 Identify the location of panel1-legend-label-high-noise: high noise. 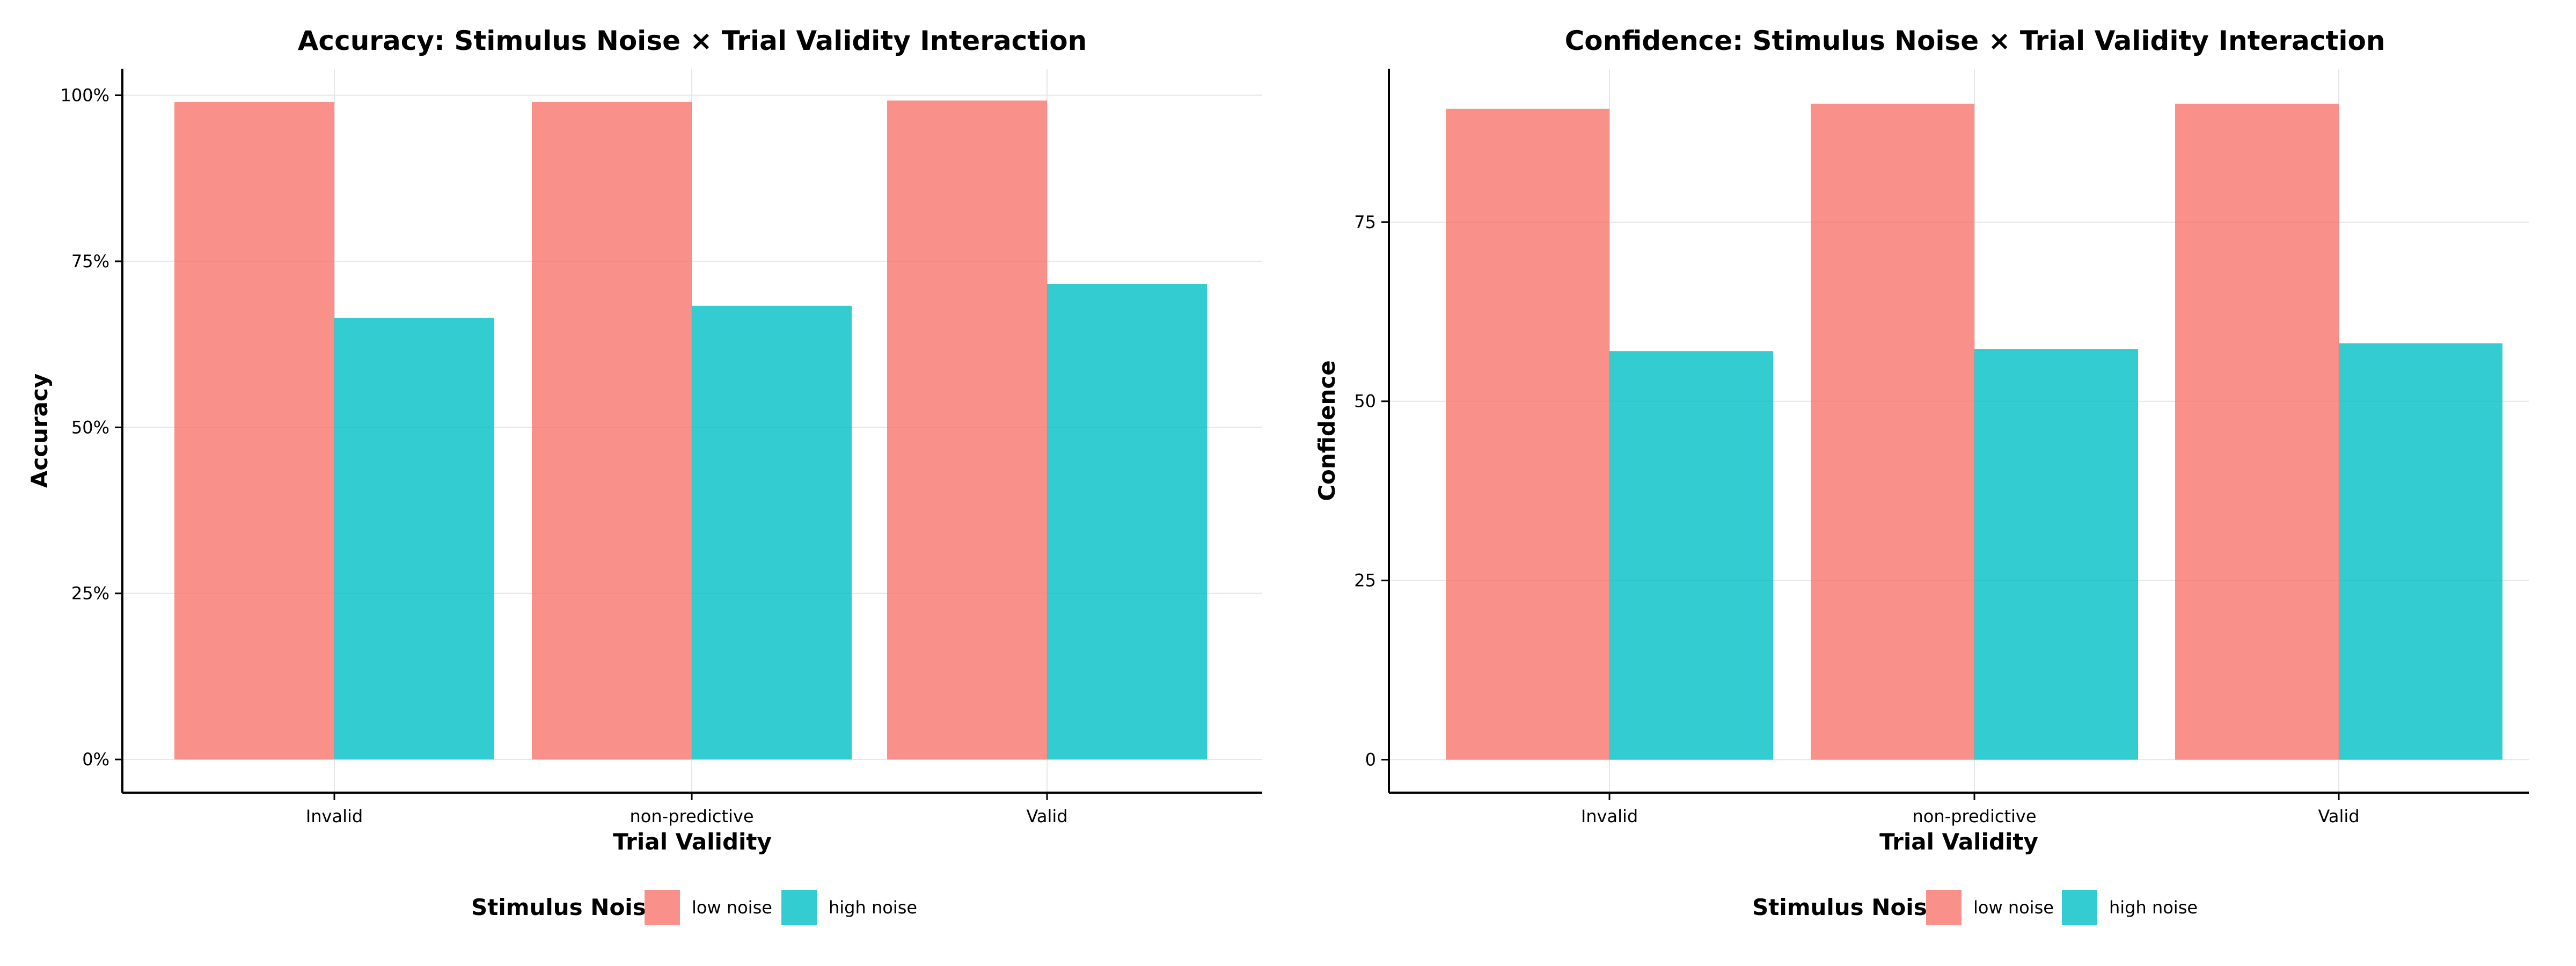
(873, 907).